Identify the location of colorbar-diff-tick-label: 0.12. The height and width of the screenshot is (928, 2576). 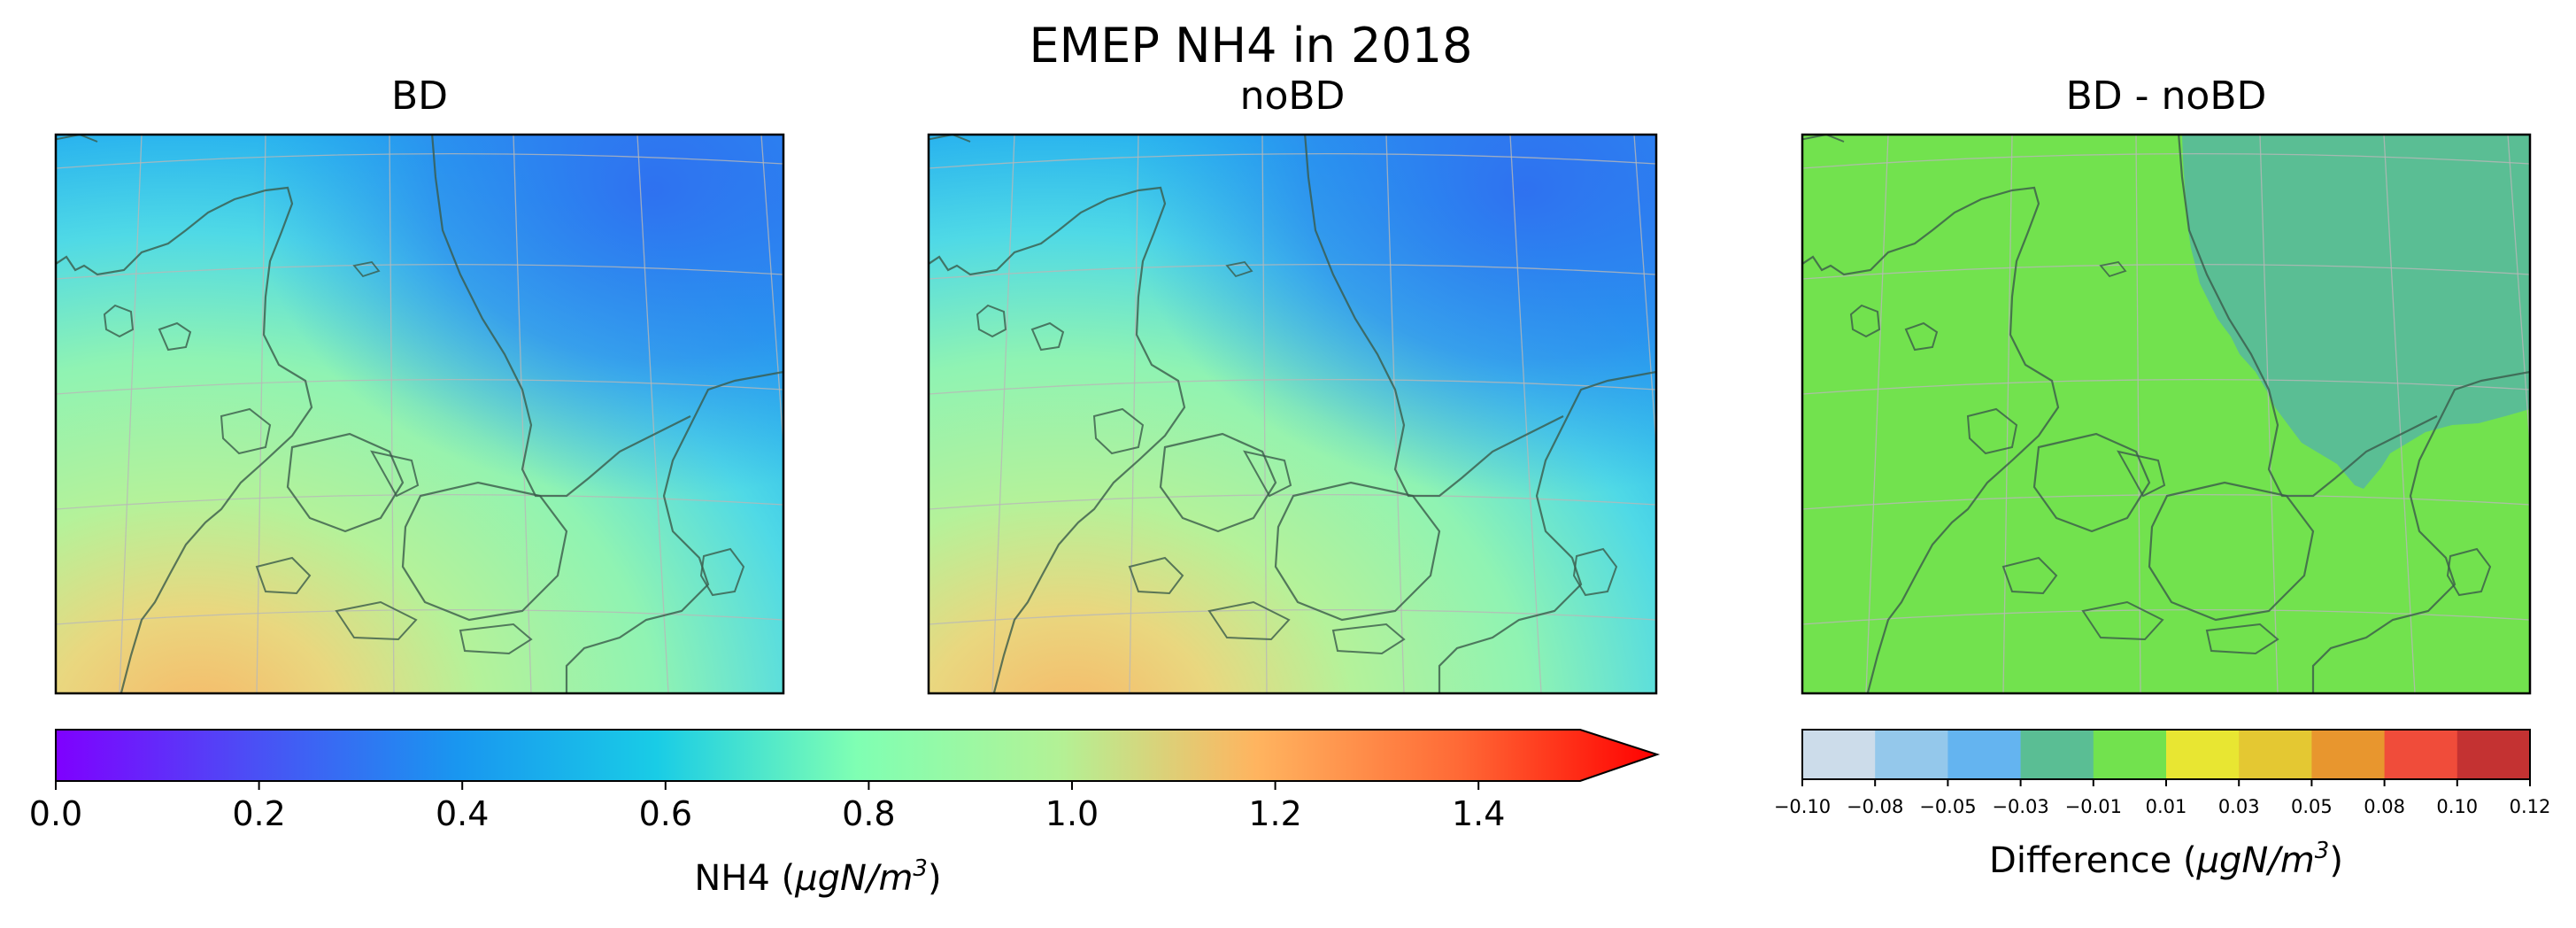
(2530, 807).